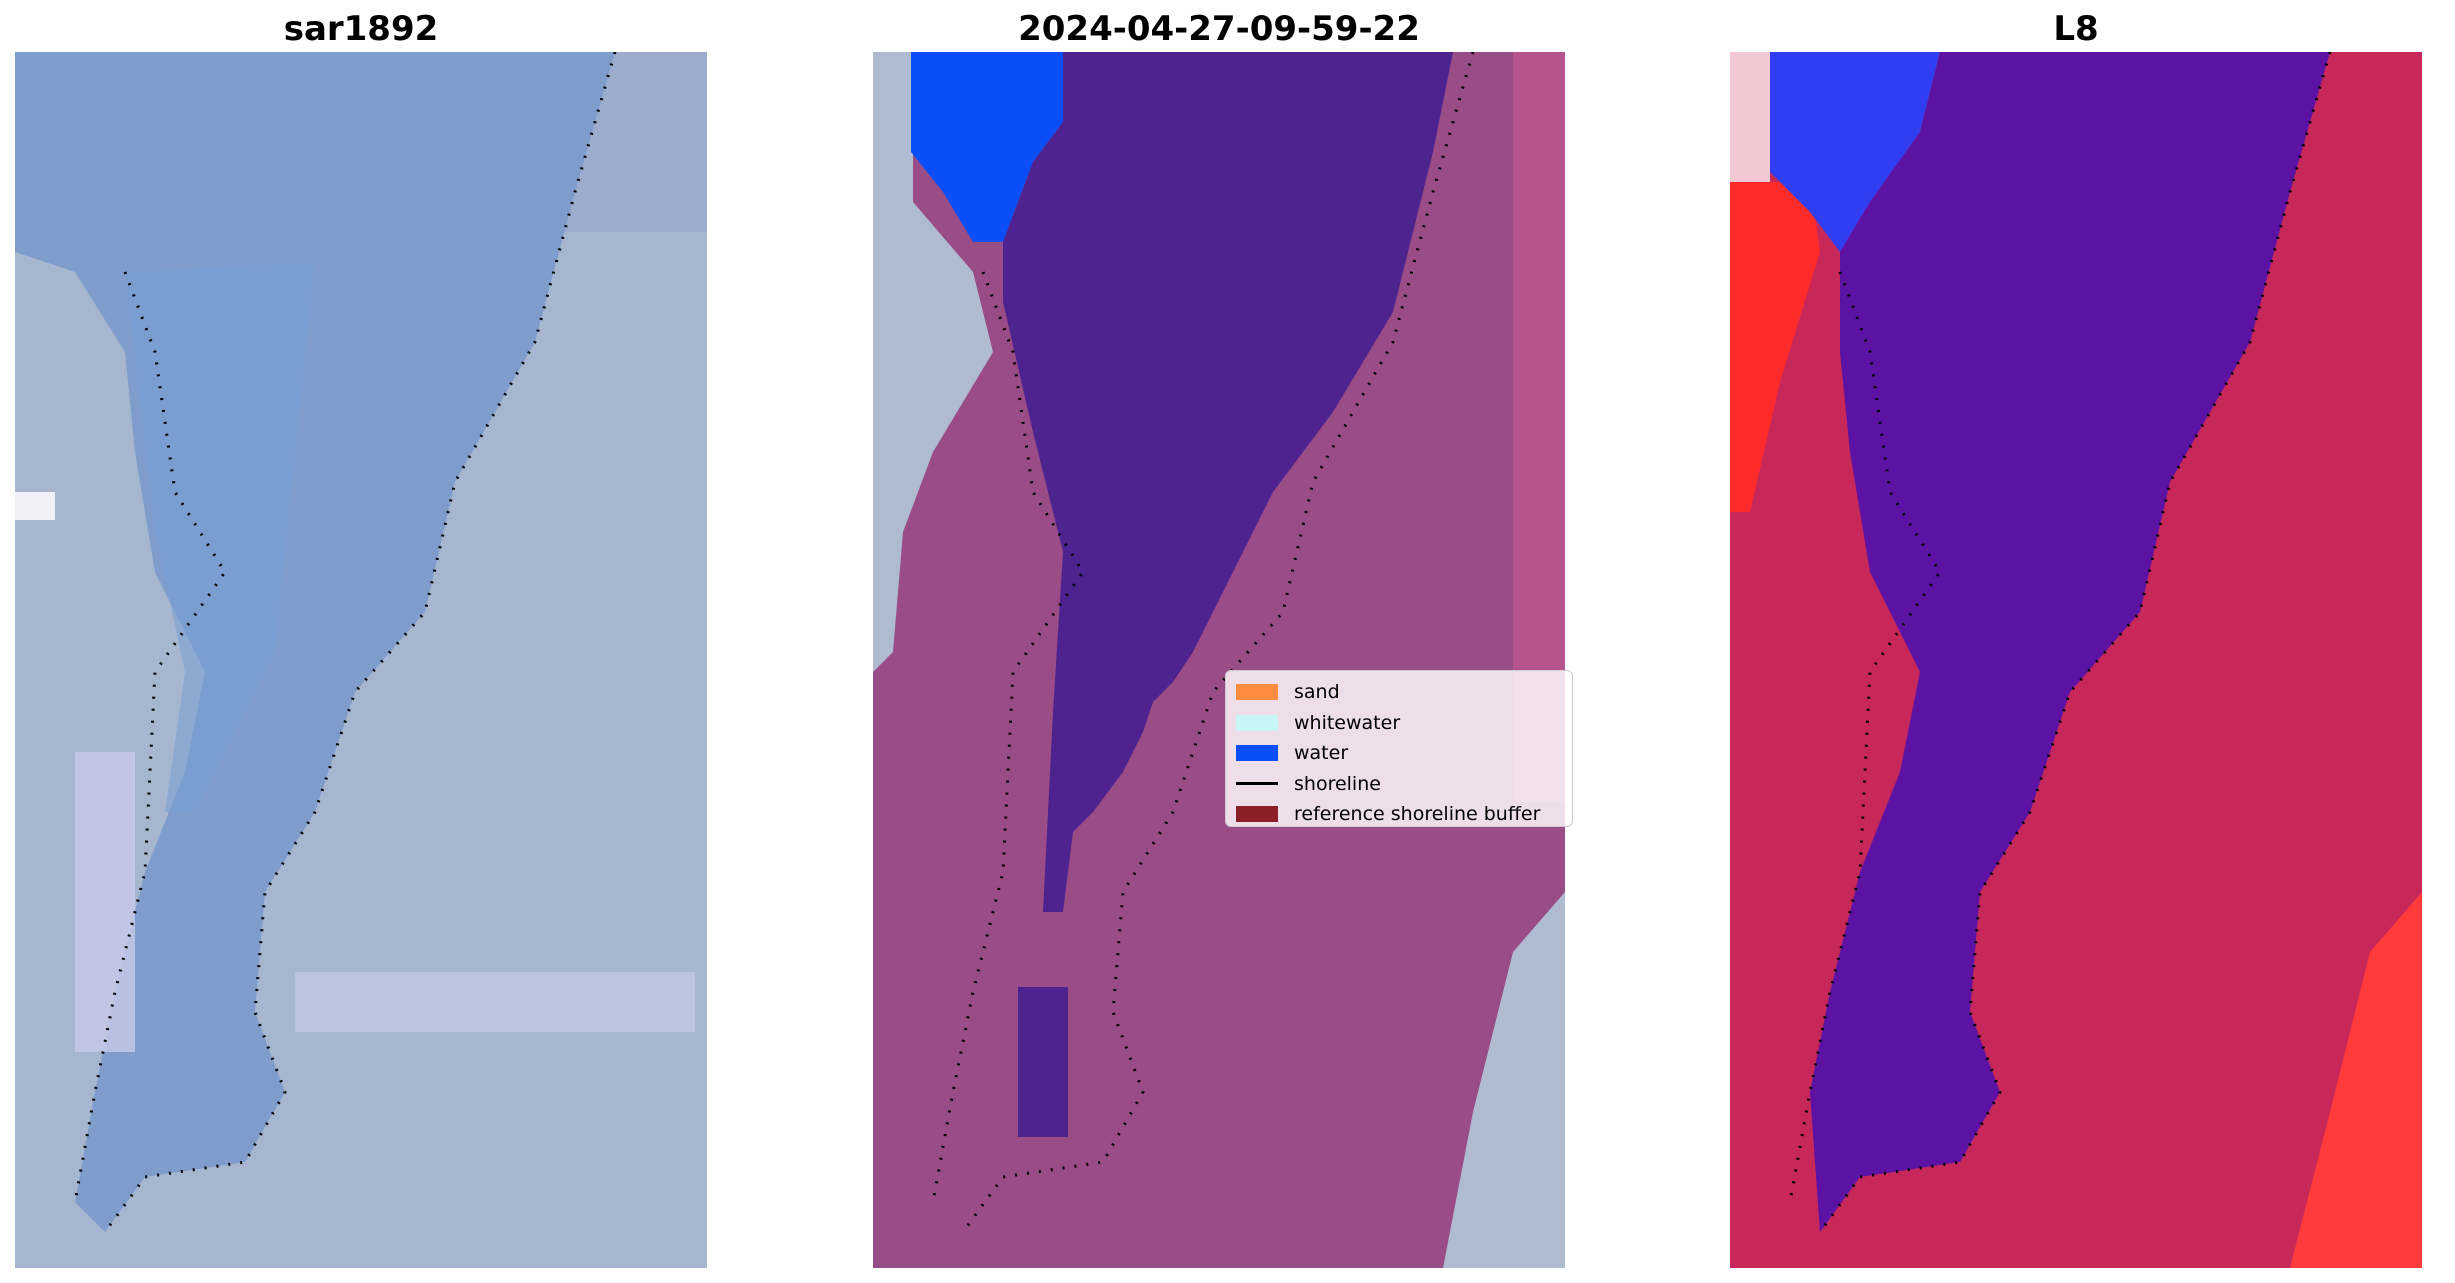 This screenshot has width=2455, height=1283. I want to click on unclassified-right, so click(1504, 1080).